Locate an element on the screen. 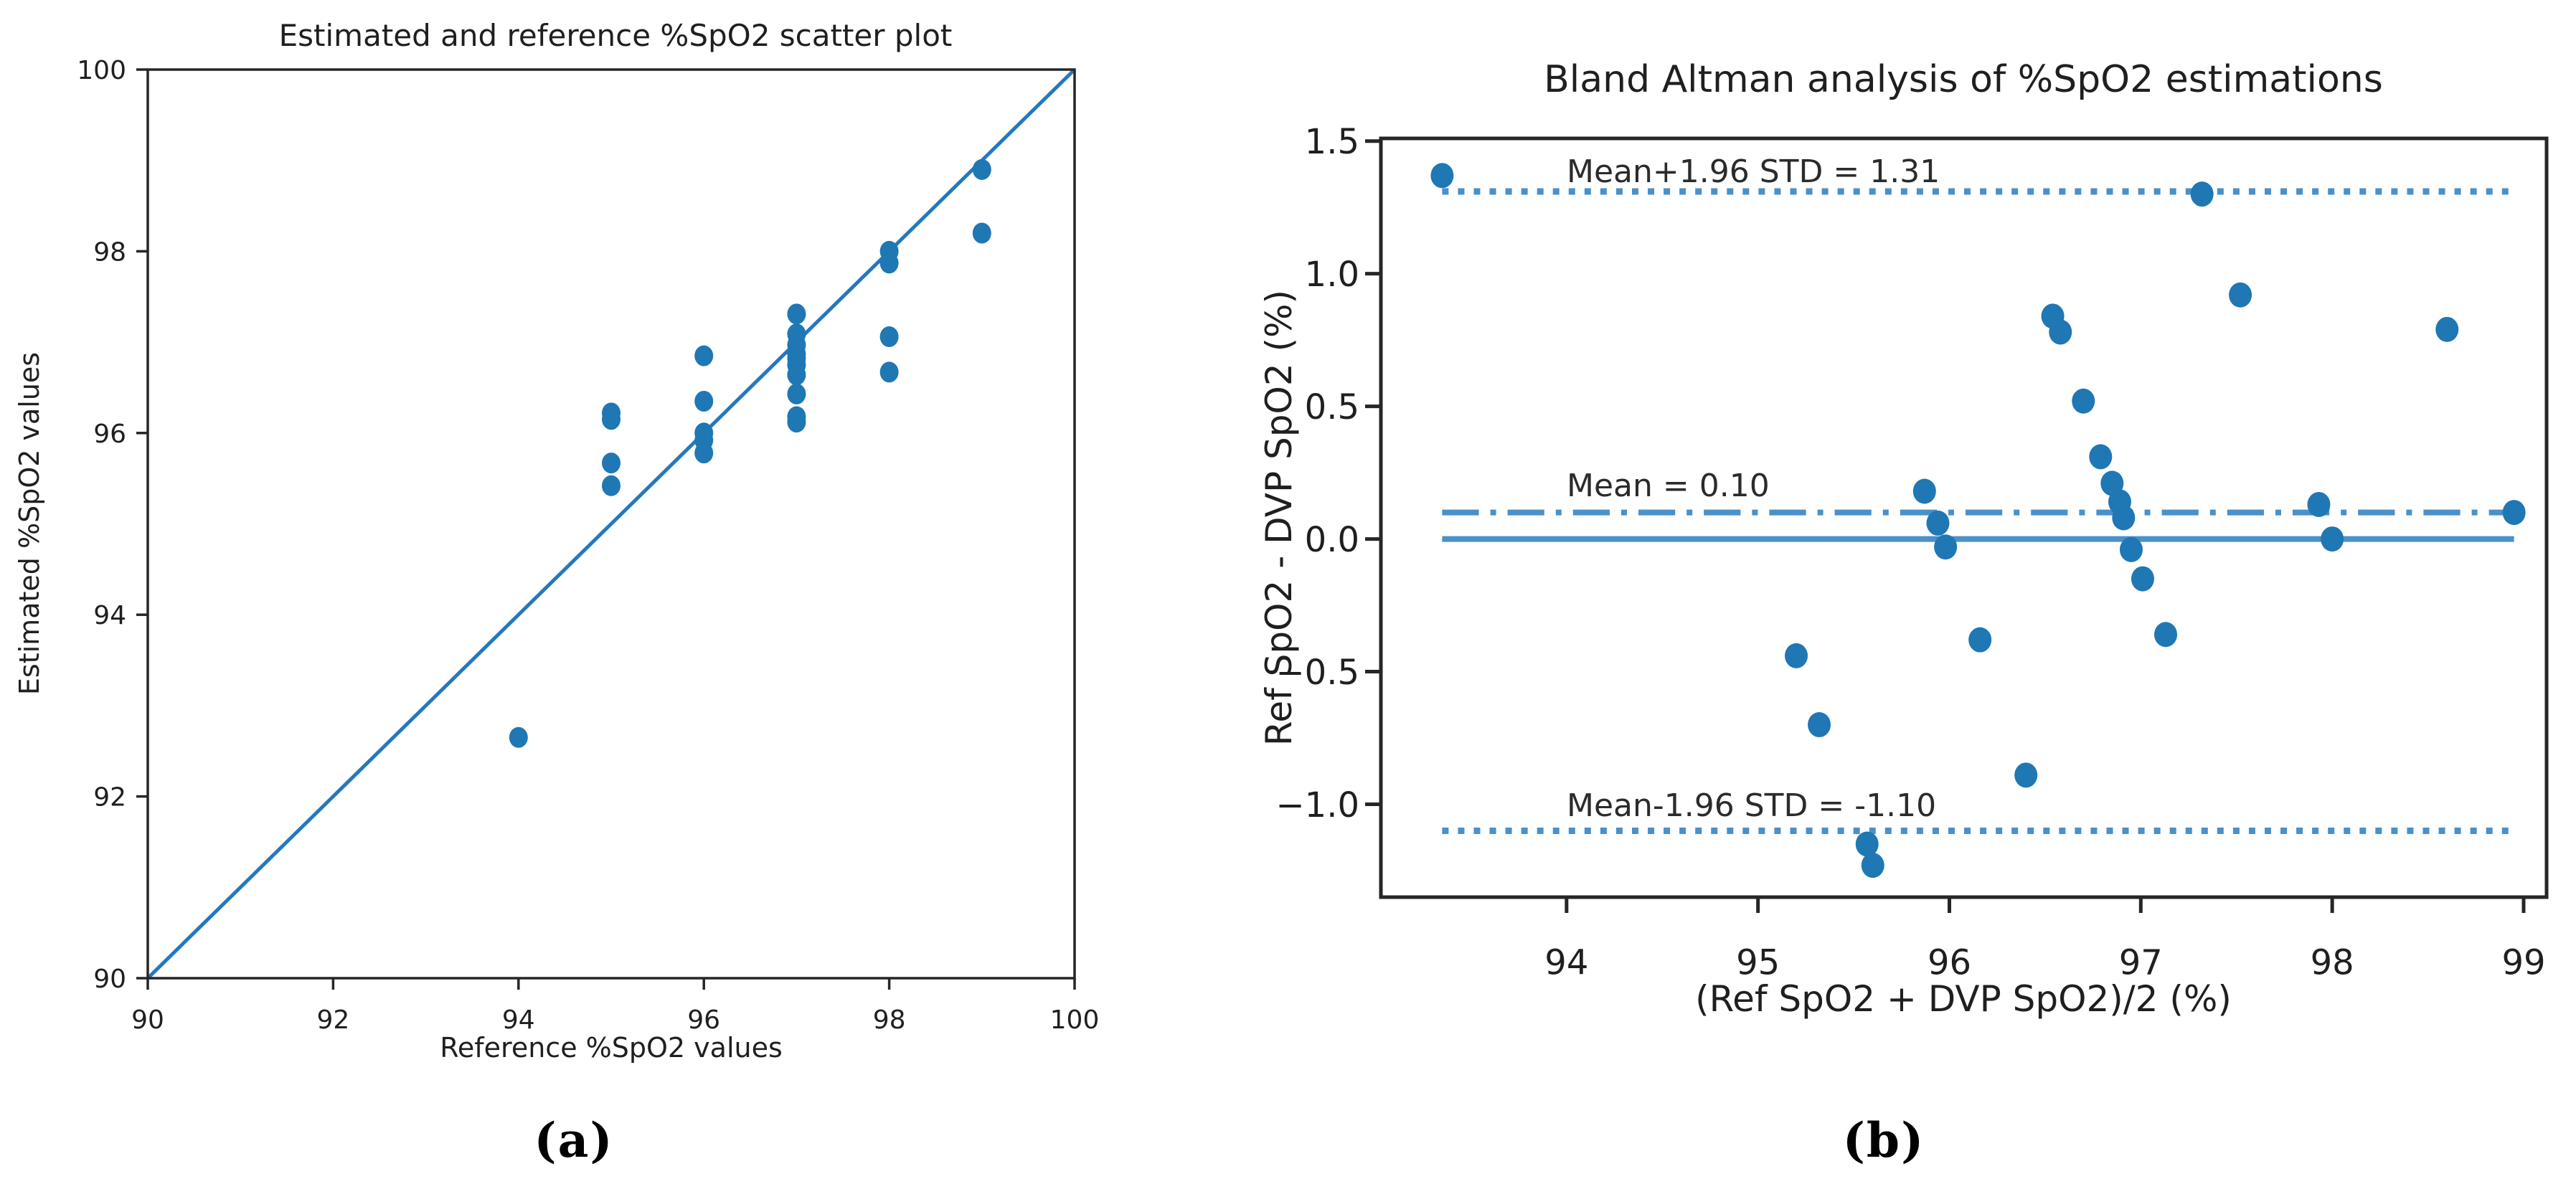 The width and height of the screenshot is (2576, 1184). caption-a: (a) is located at coordinates (574, 1140).